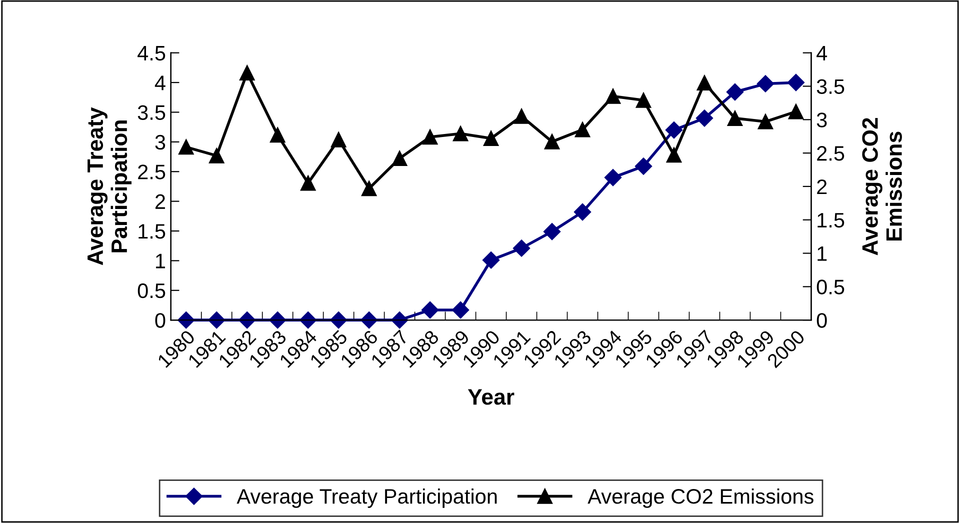 The image size is (960, 523). Describe the element at coordinates (366, 498) in the screenshot. I see `legend-label: Average Treaty Participation` at that location.